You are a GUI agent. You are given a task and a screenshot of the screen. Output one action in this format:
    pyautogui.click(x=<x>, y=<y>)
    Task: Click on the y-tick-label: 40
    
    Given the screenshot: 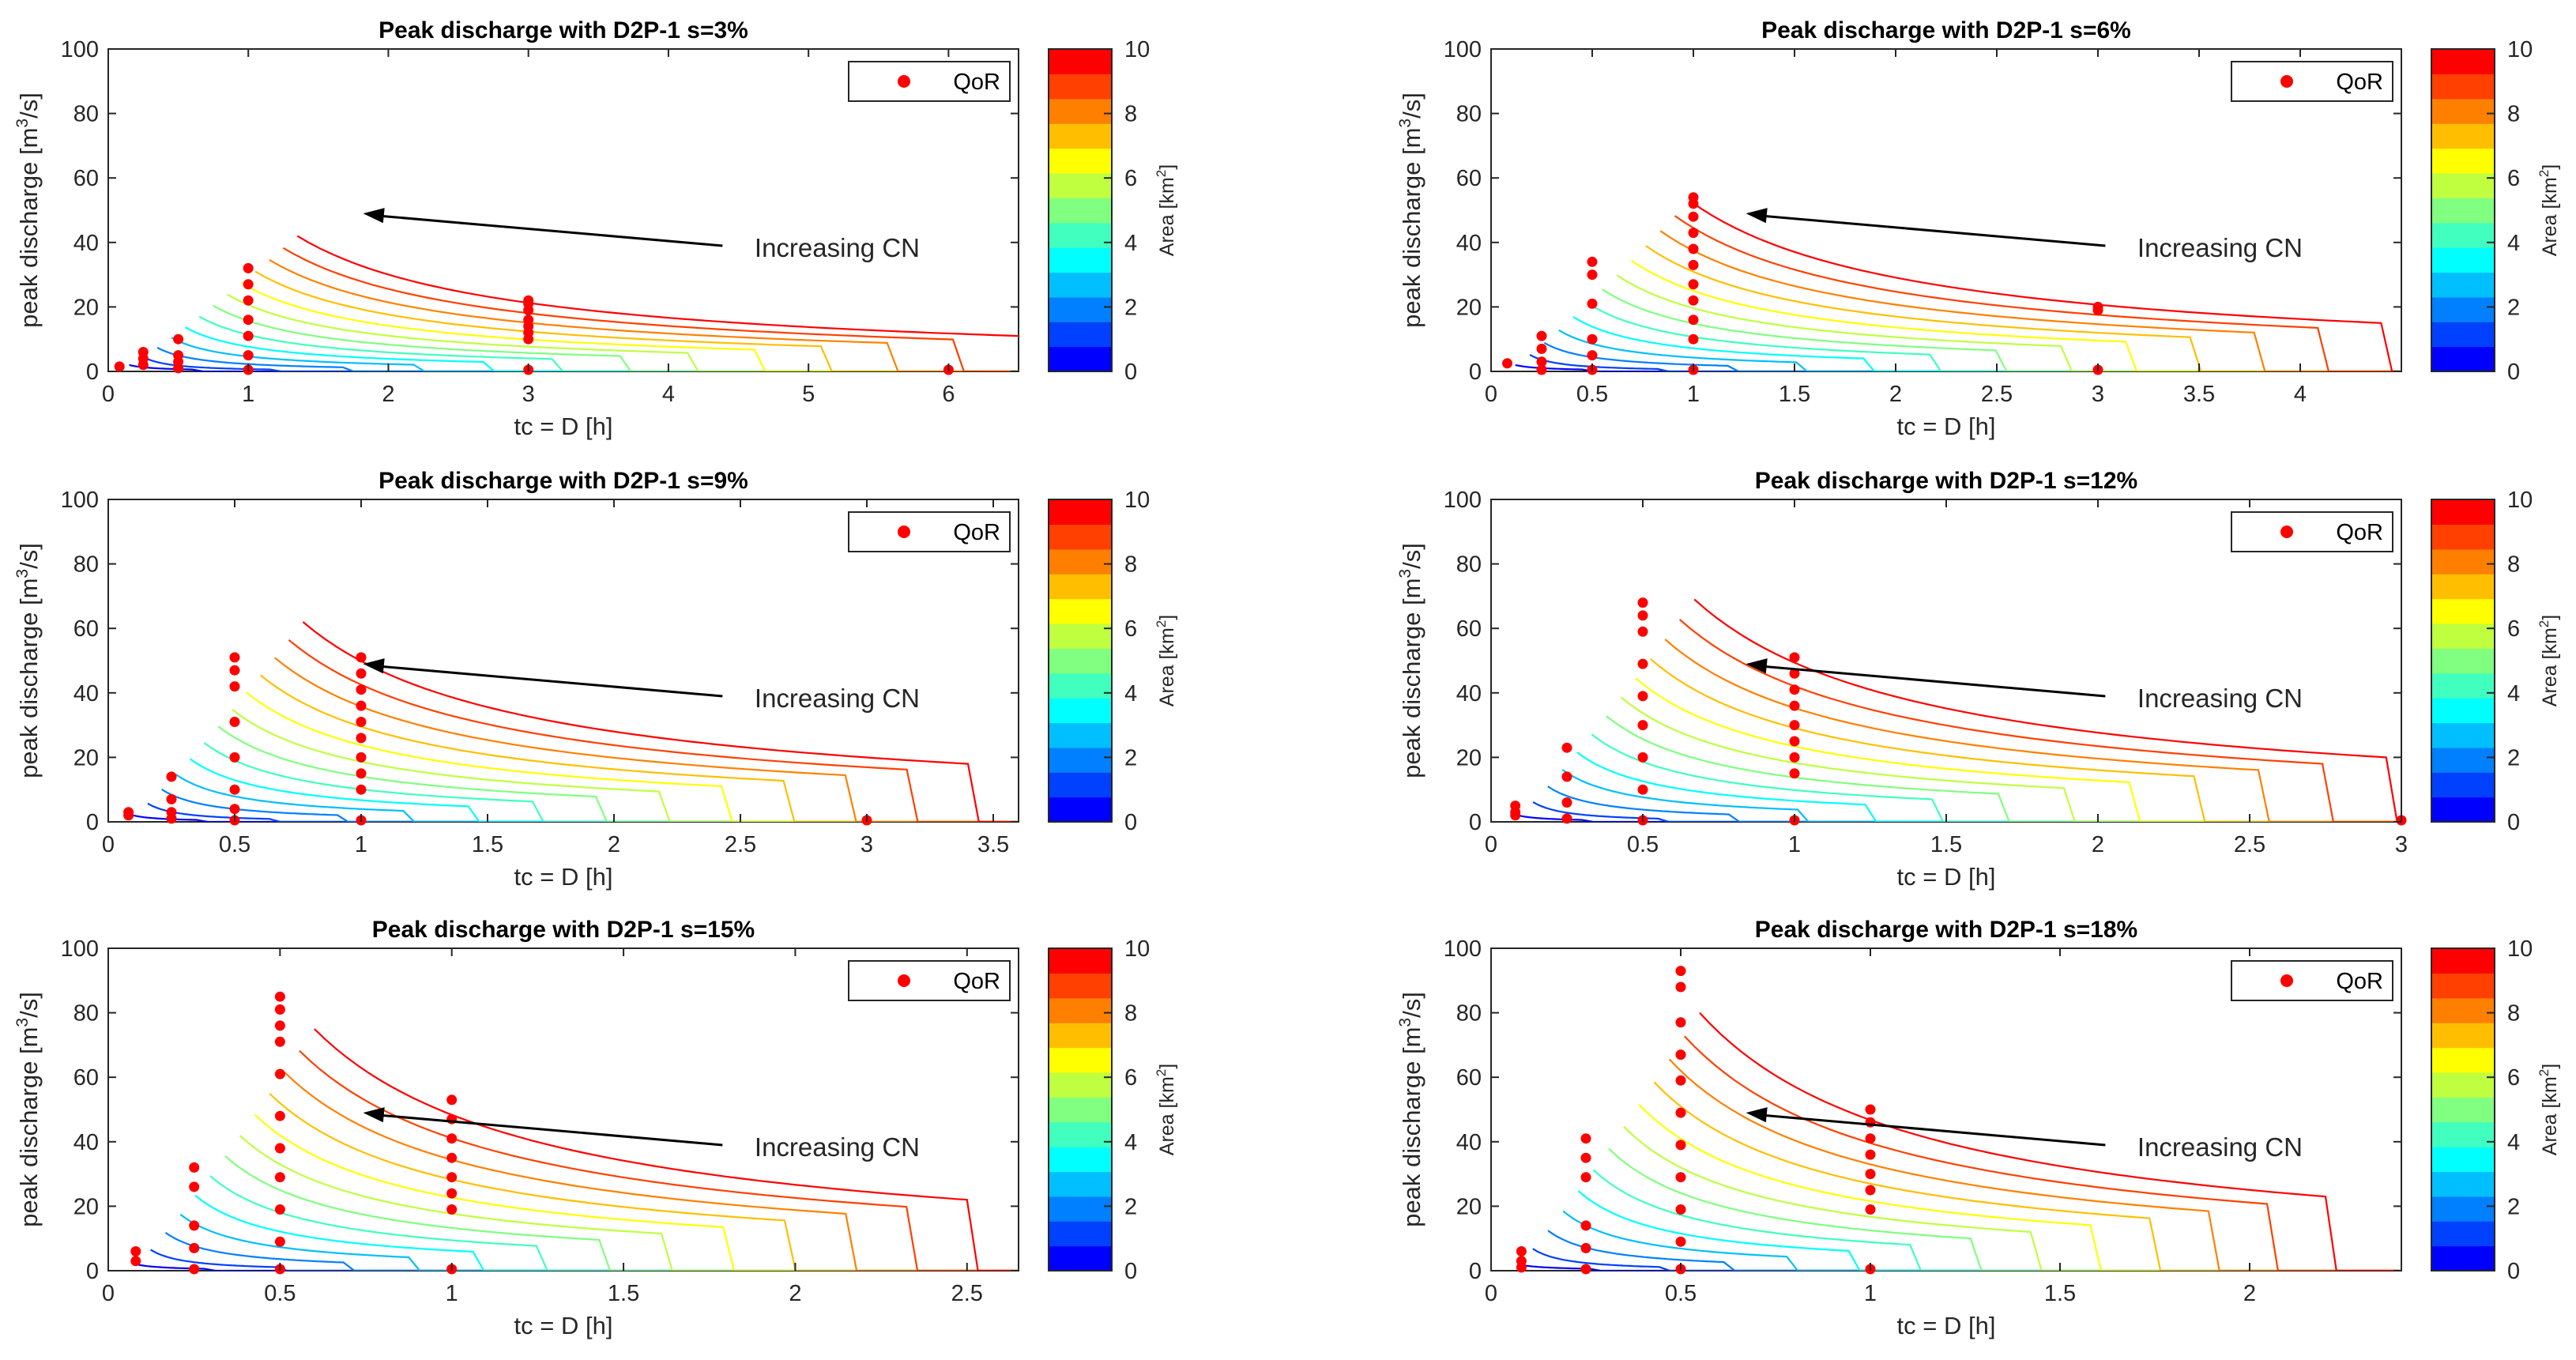 What is the action you would take?
    pyautogui.click(x=86, y=693)
    